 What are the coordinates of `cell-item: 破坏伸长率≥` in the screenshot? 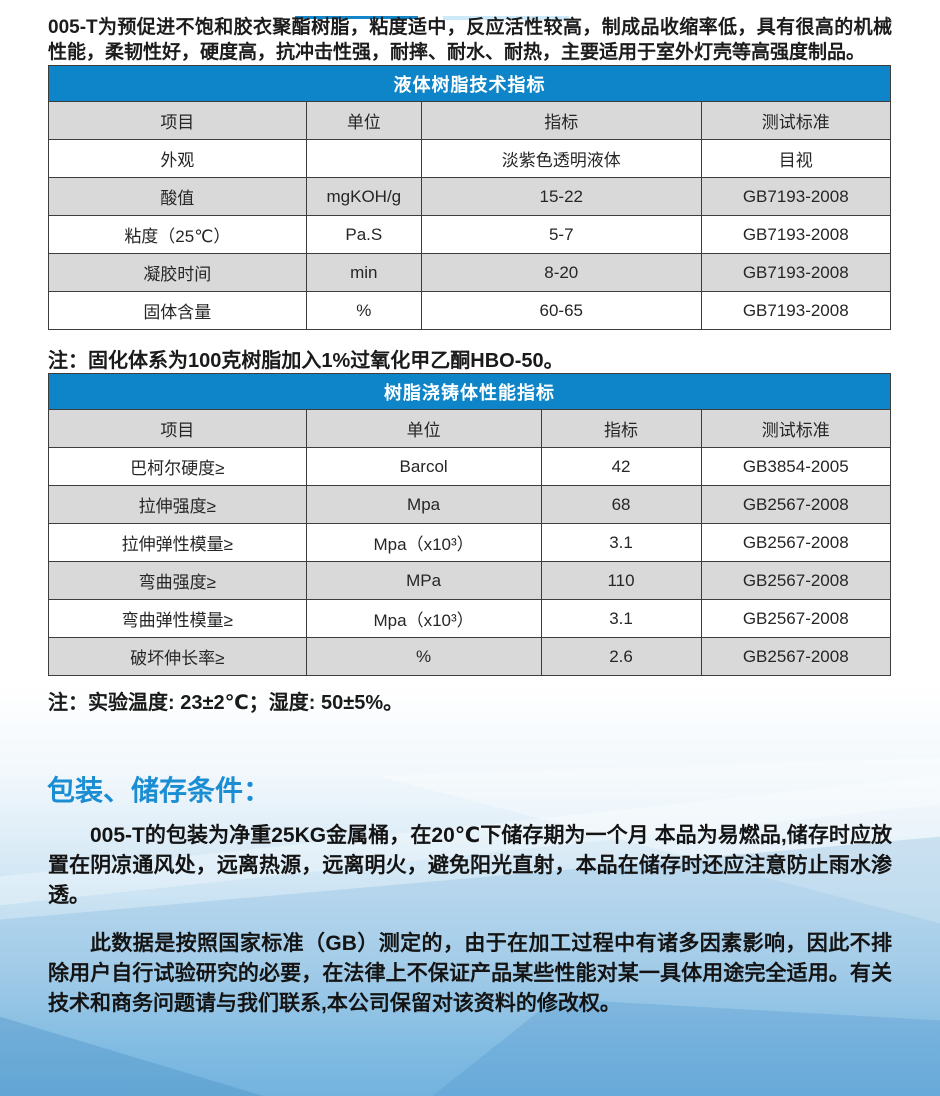 It's located at (177, 656).